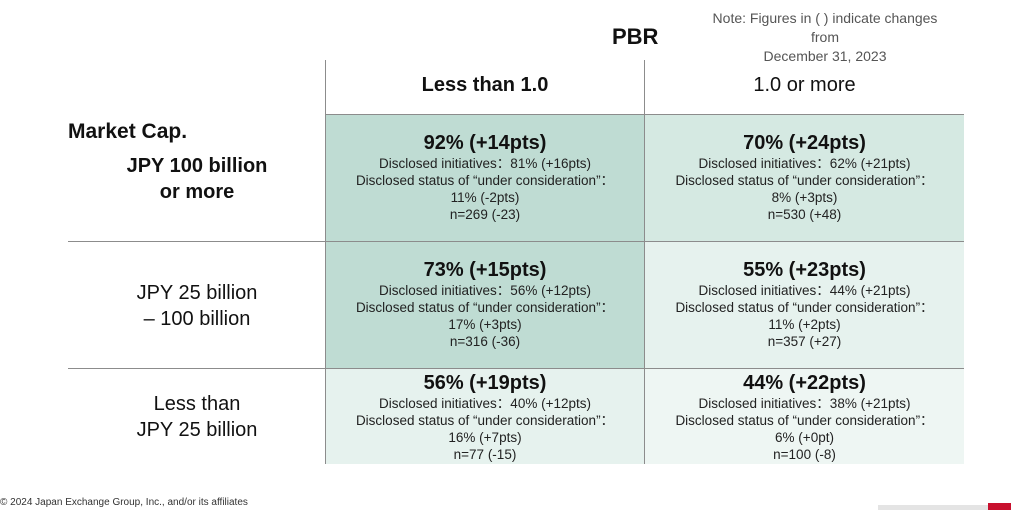 This screenshot has height=510, width=1011. Describe the element at coordinates (485, 85) in the screenshot. I see `column-header-less-than-1: Less than 1.0` at that location.